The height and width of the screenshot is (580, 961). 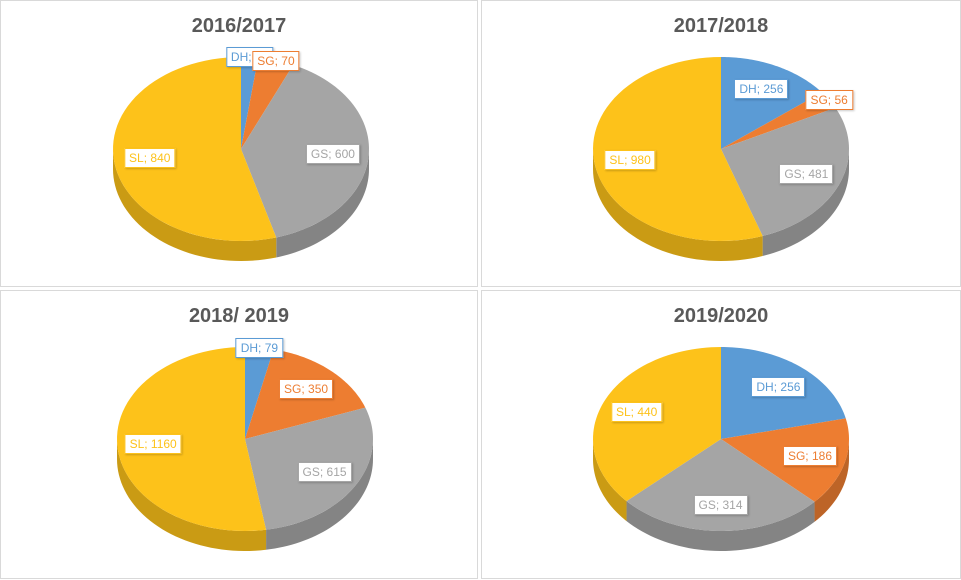 What do you see at coordinates (306, 389) in the screenshot?
I see `data-label-sg: SG; 350` at bounding box center [306, 389].